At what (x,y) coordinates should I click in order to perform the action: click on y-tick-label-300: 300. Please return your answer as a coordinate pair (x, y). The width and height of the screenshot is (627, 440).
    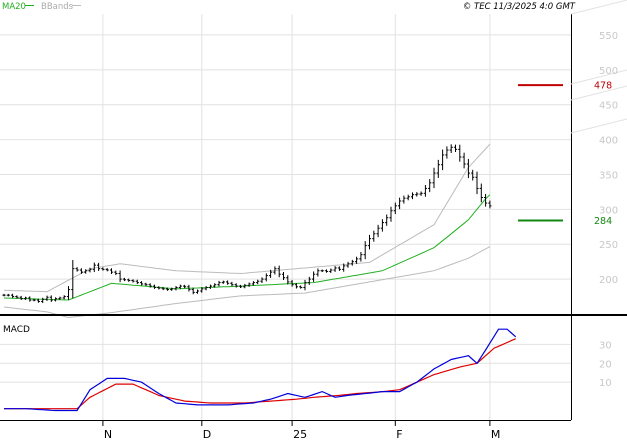
    Looking at the image, I should click on (608, 210).